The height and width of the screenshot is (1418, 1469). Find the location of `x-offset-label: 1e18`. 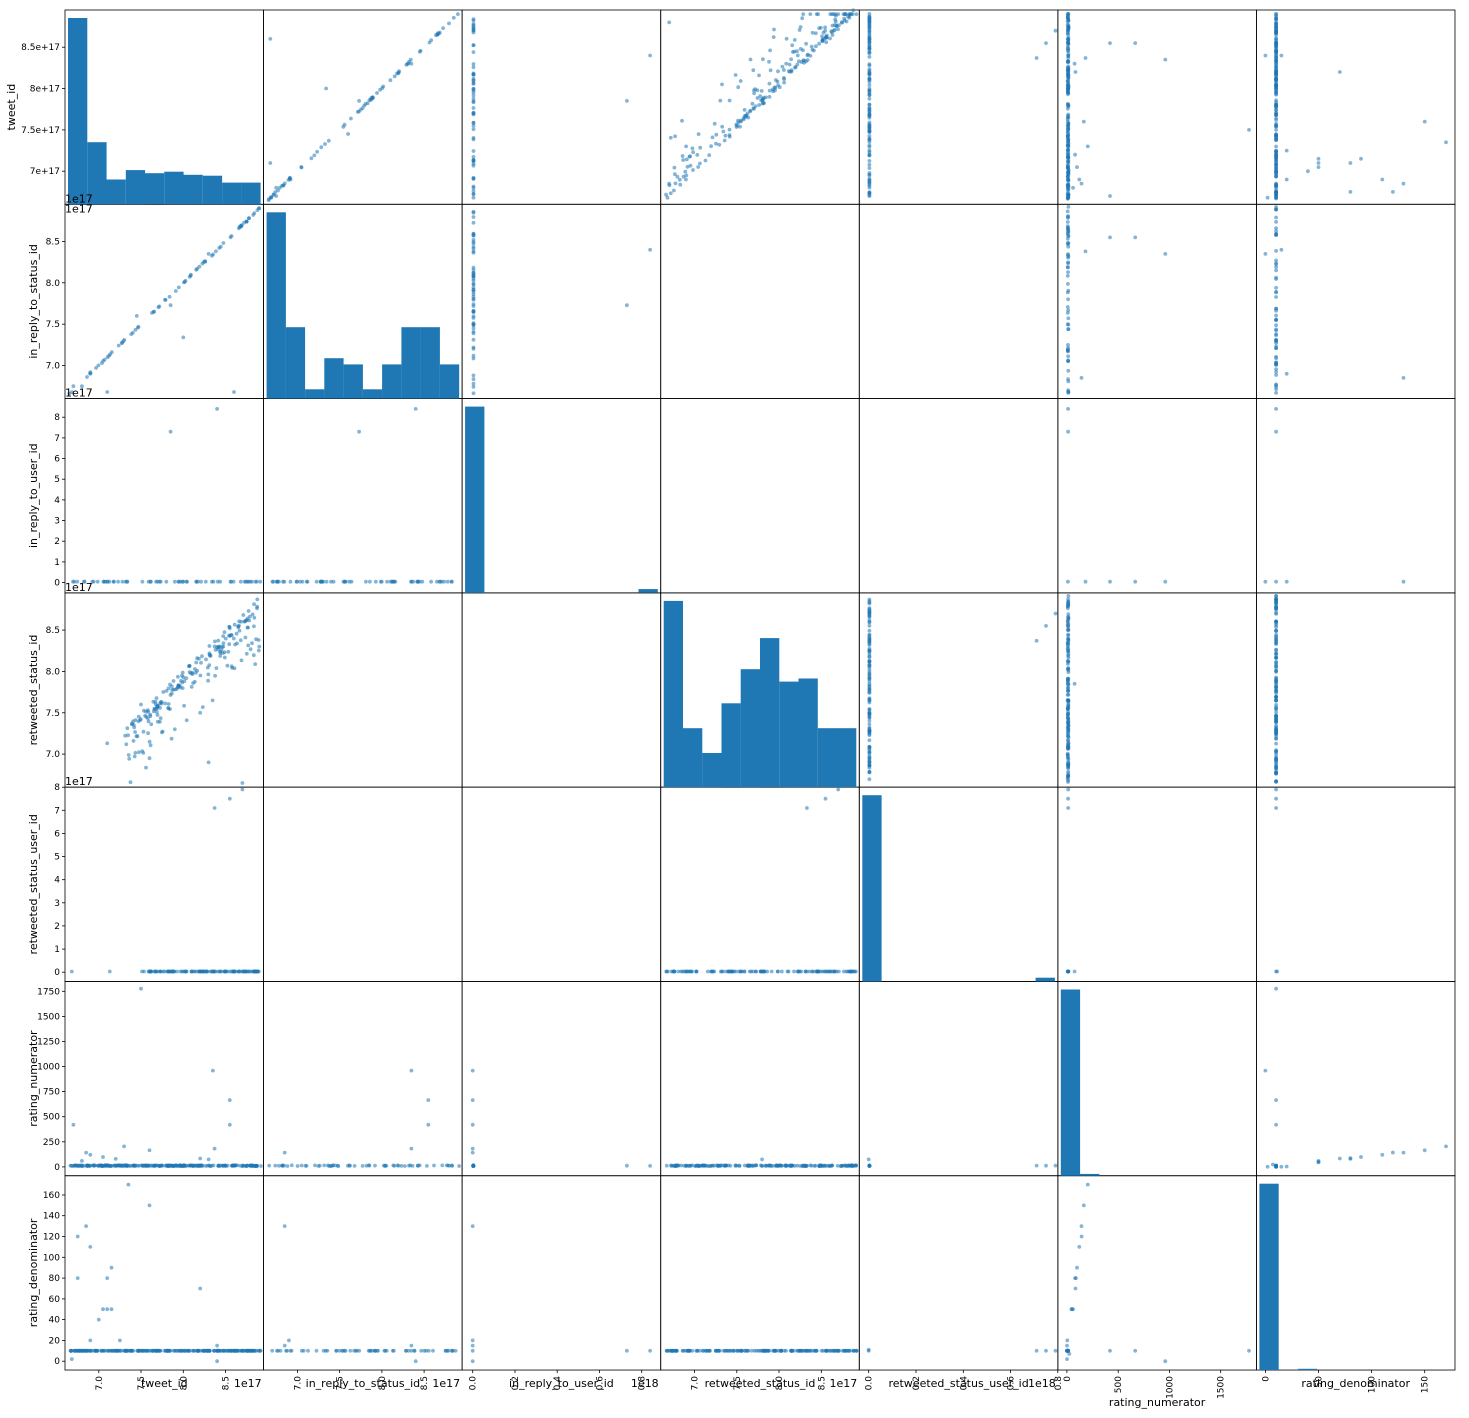

x-offset-label: 1e18 is located at coordinates (1042, 1383).